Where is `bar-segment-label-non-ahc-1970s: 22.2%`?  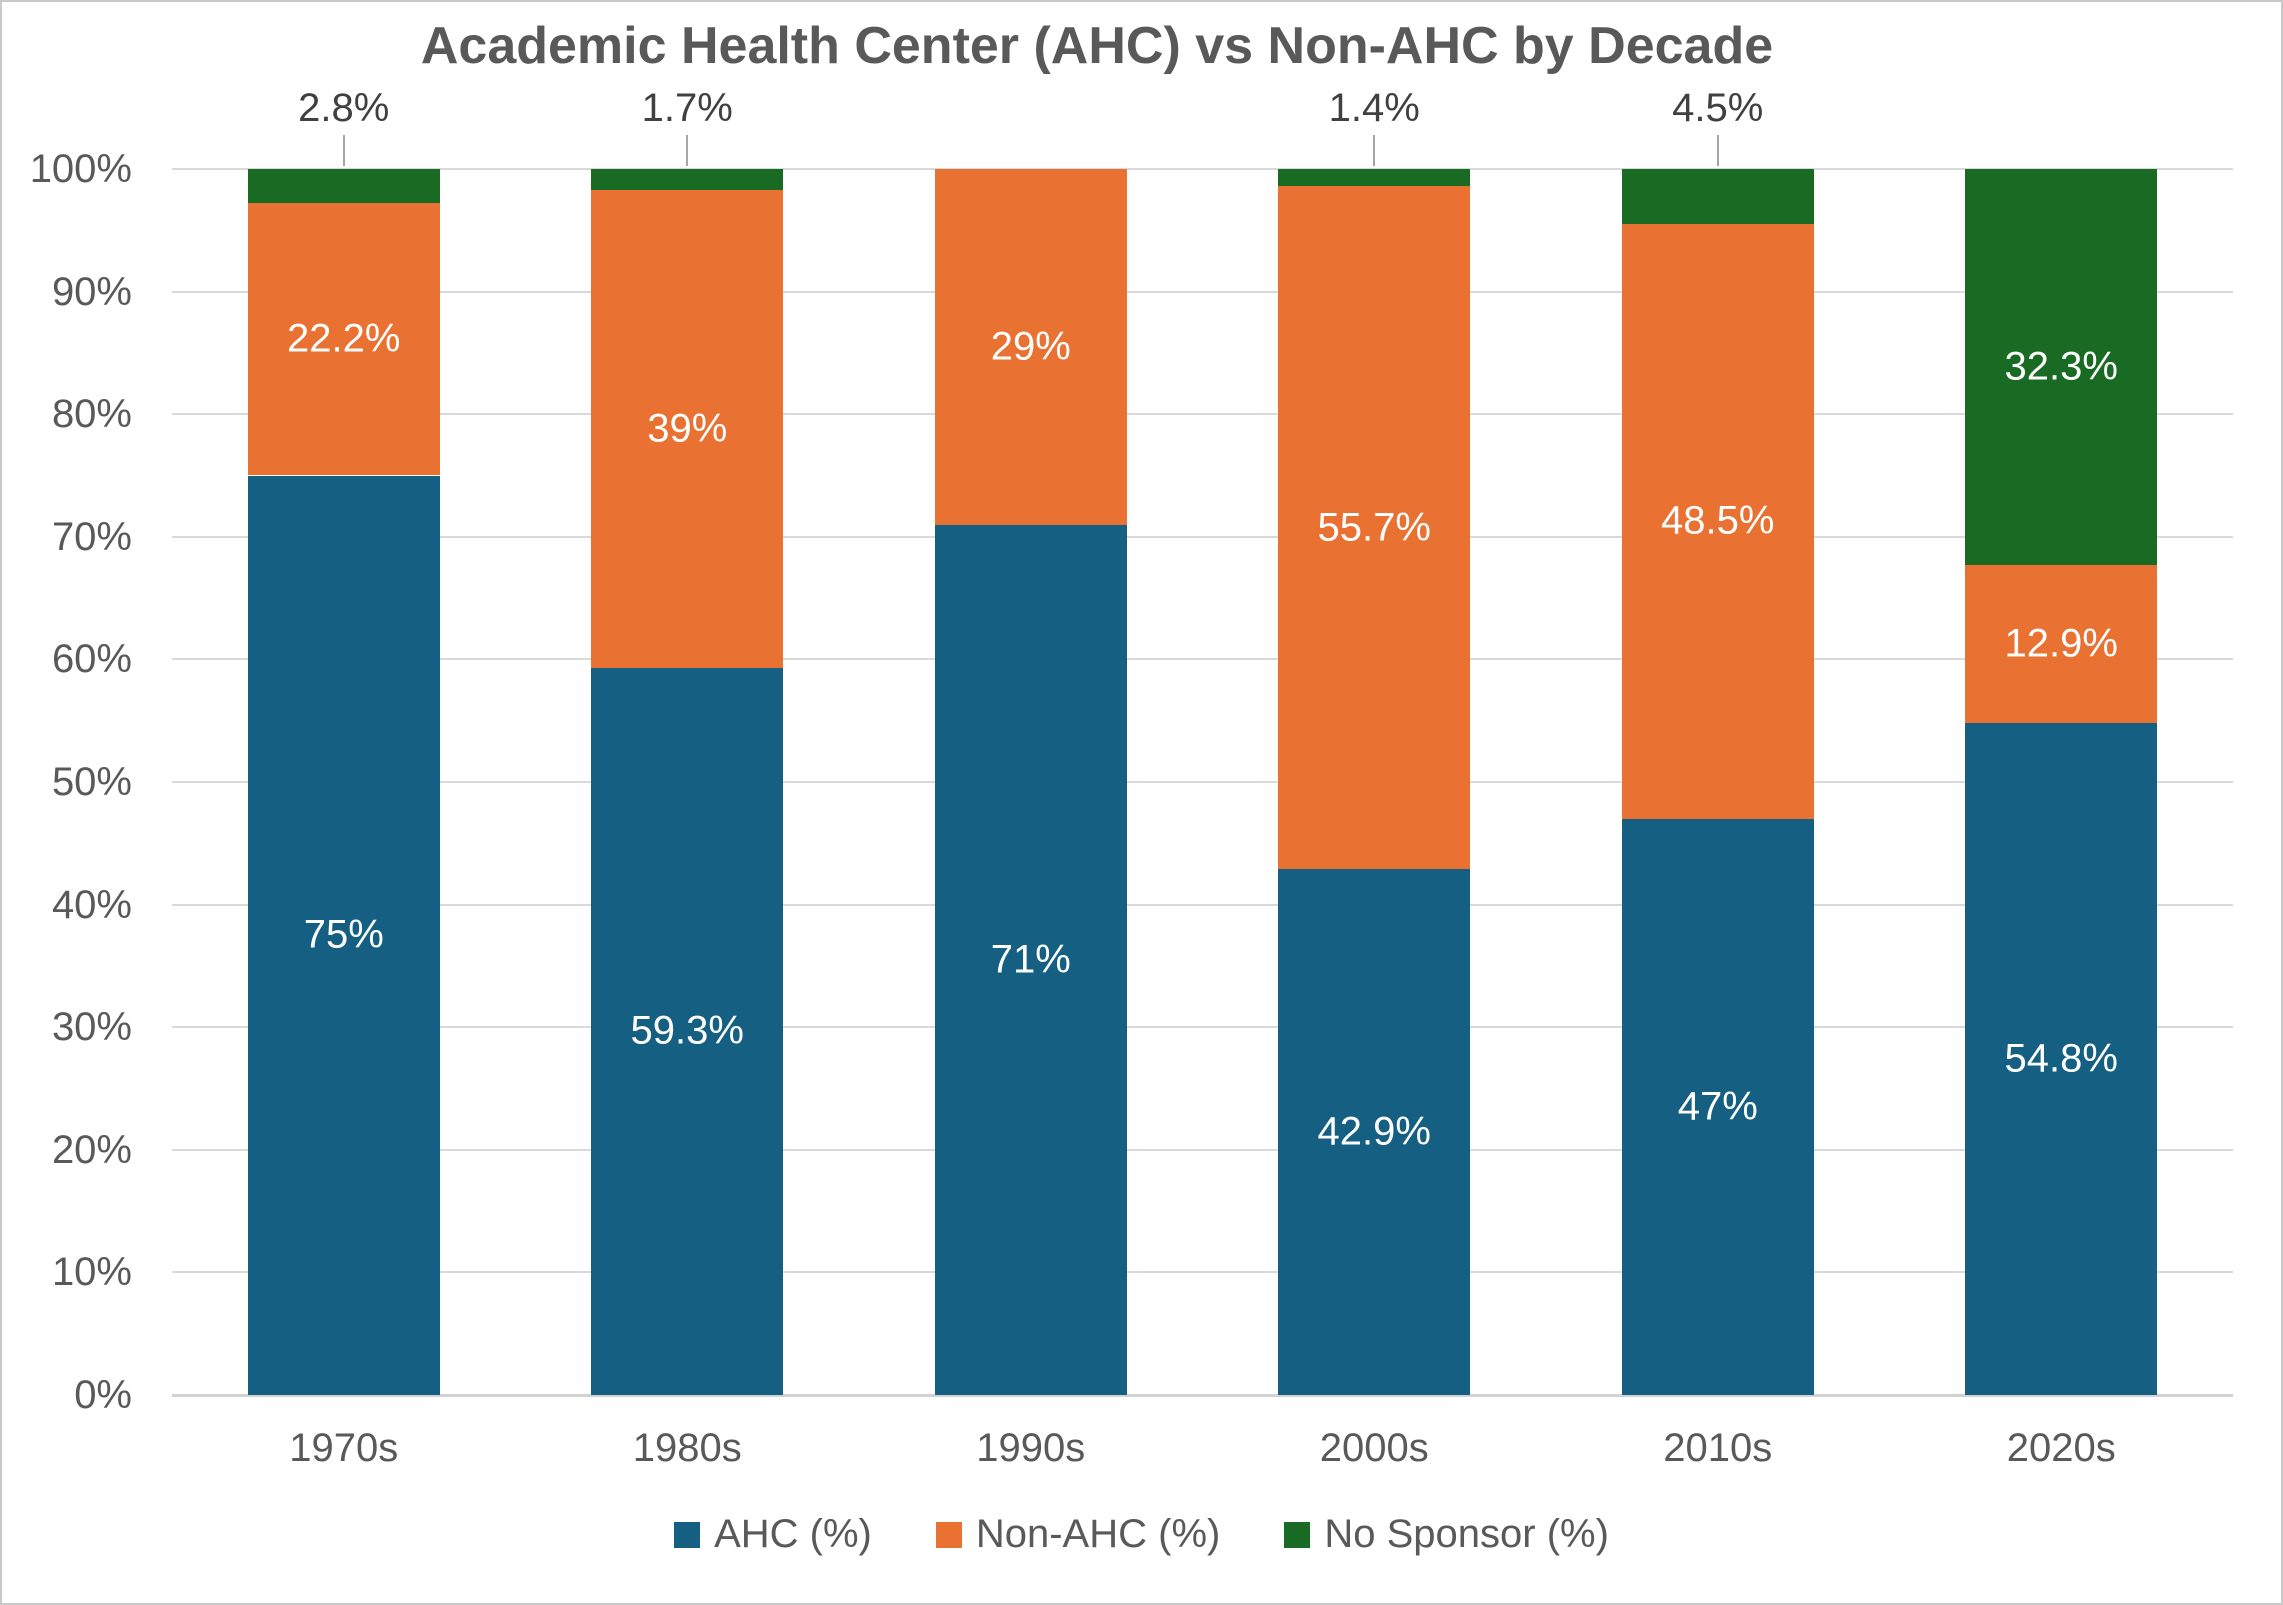 bar-segment-label-non-ahc-1970s: 22.2% is located at coordinates (344, 338).